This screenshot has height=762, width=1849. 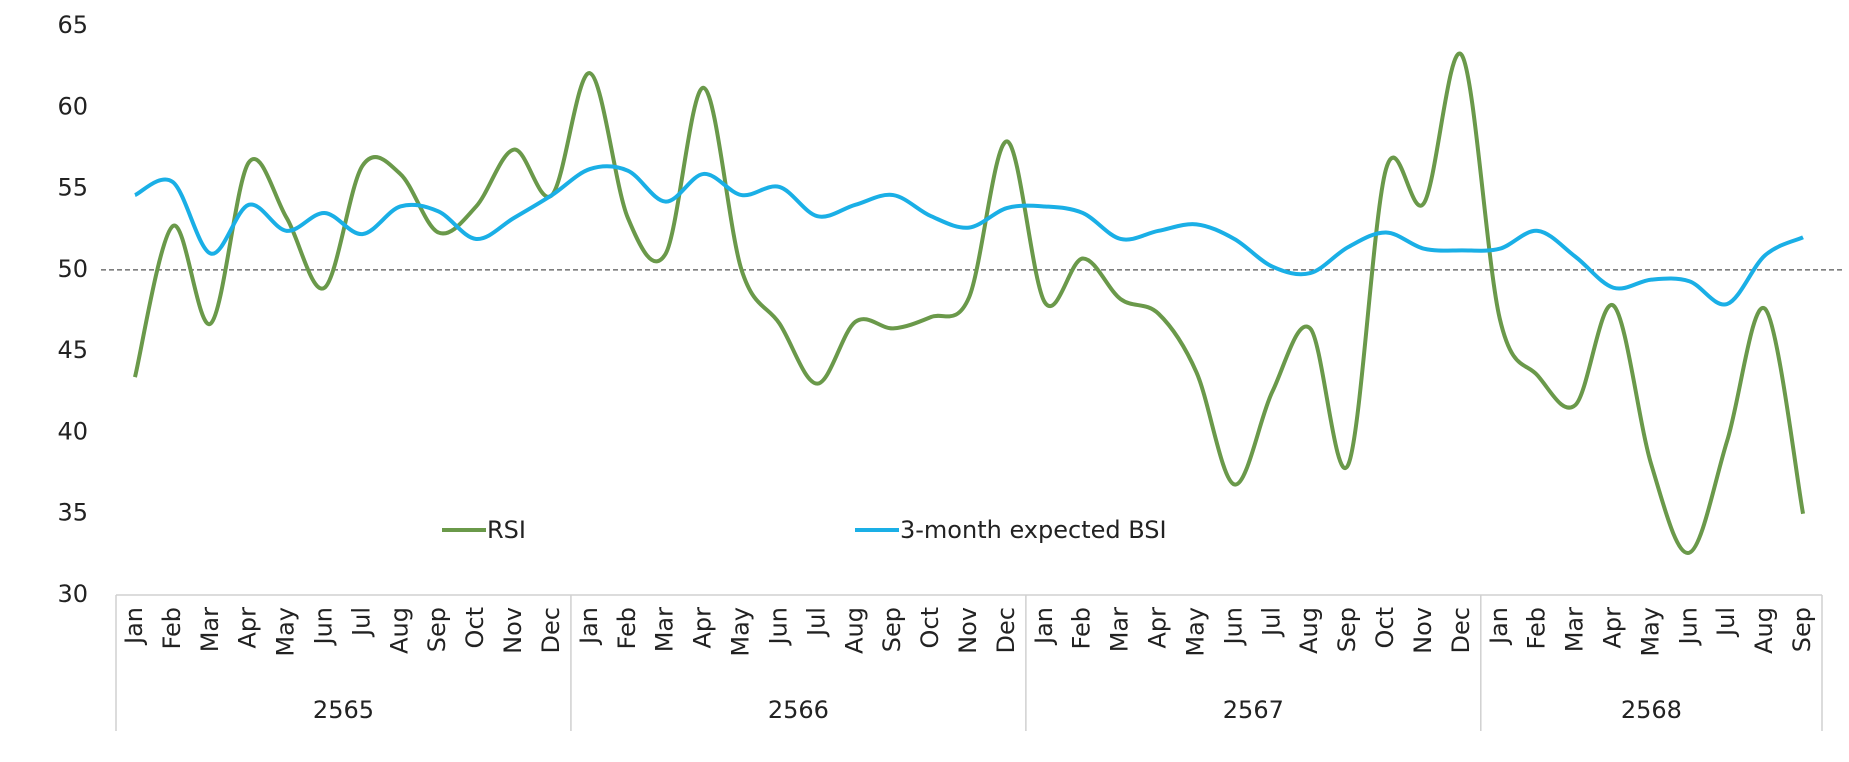 What do you see at coordinates (72, 513) in the screenshot?
I see `y-tick-label: 35` at bounding box center [72, 513].